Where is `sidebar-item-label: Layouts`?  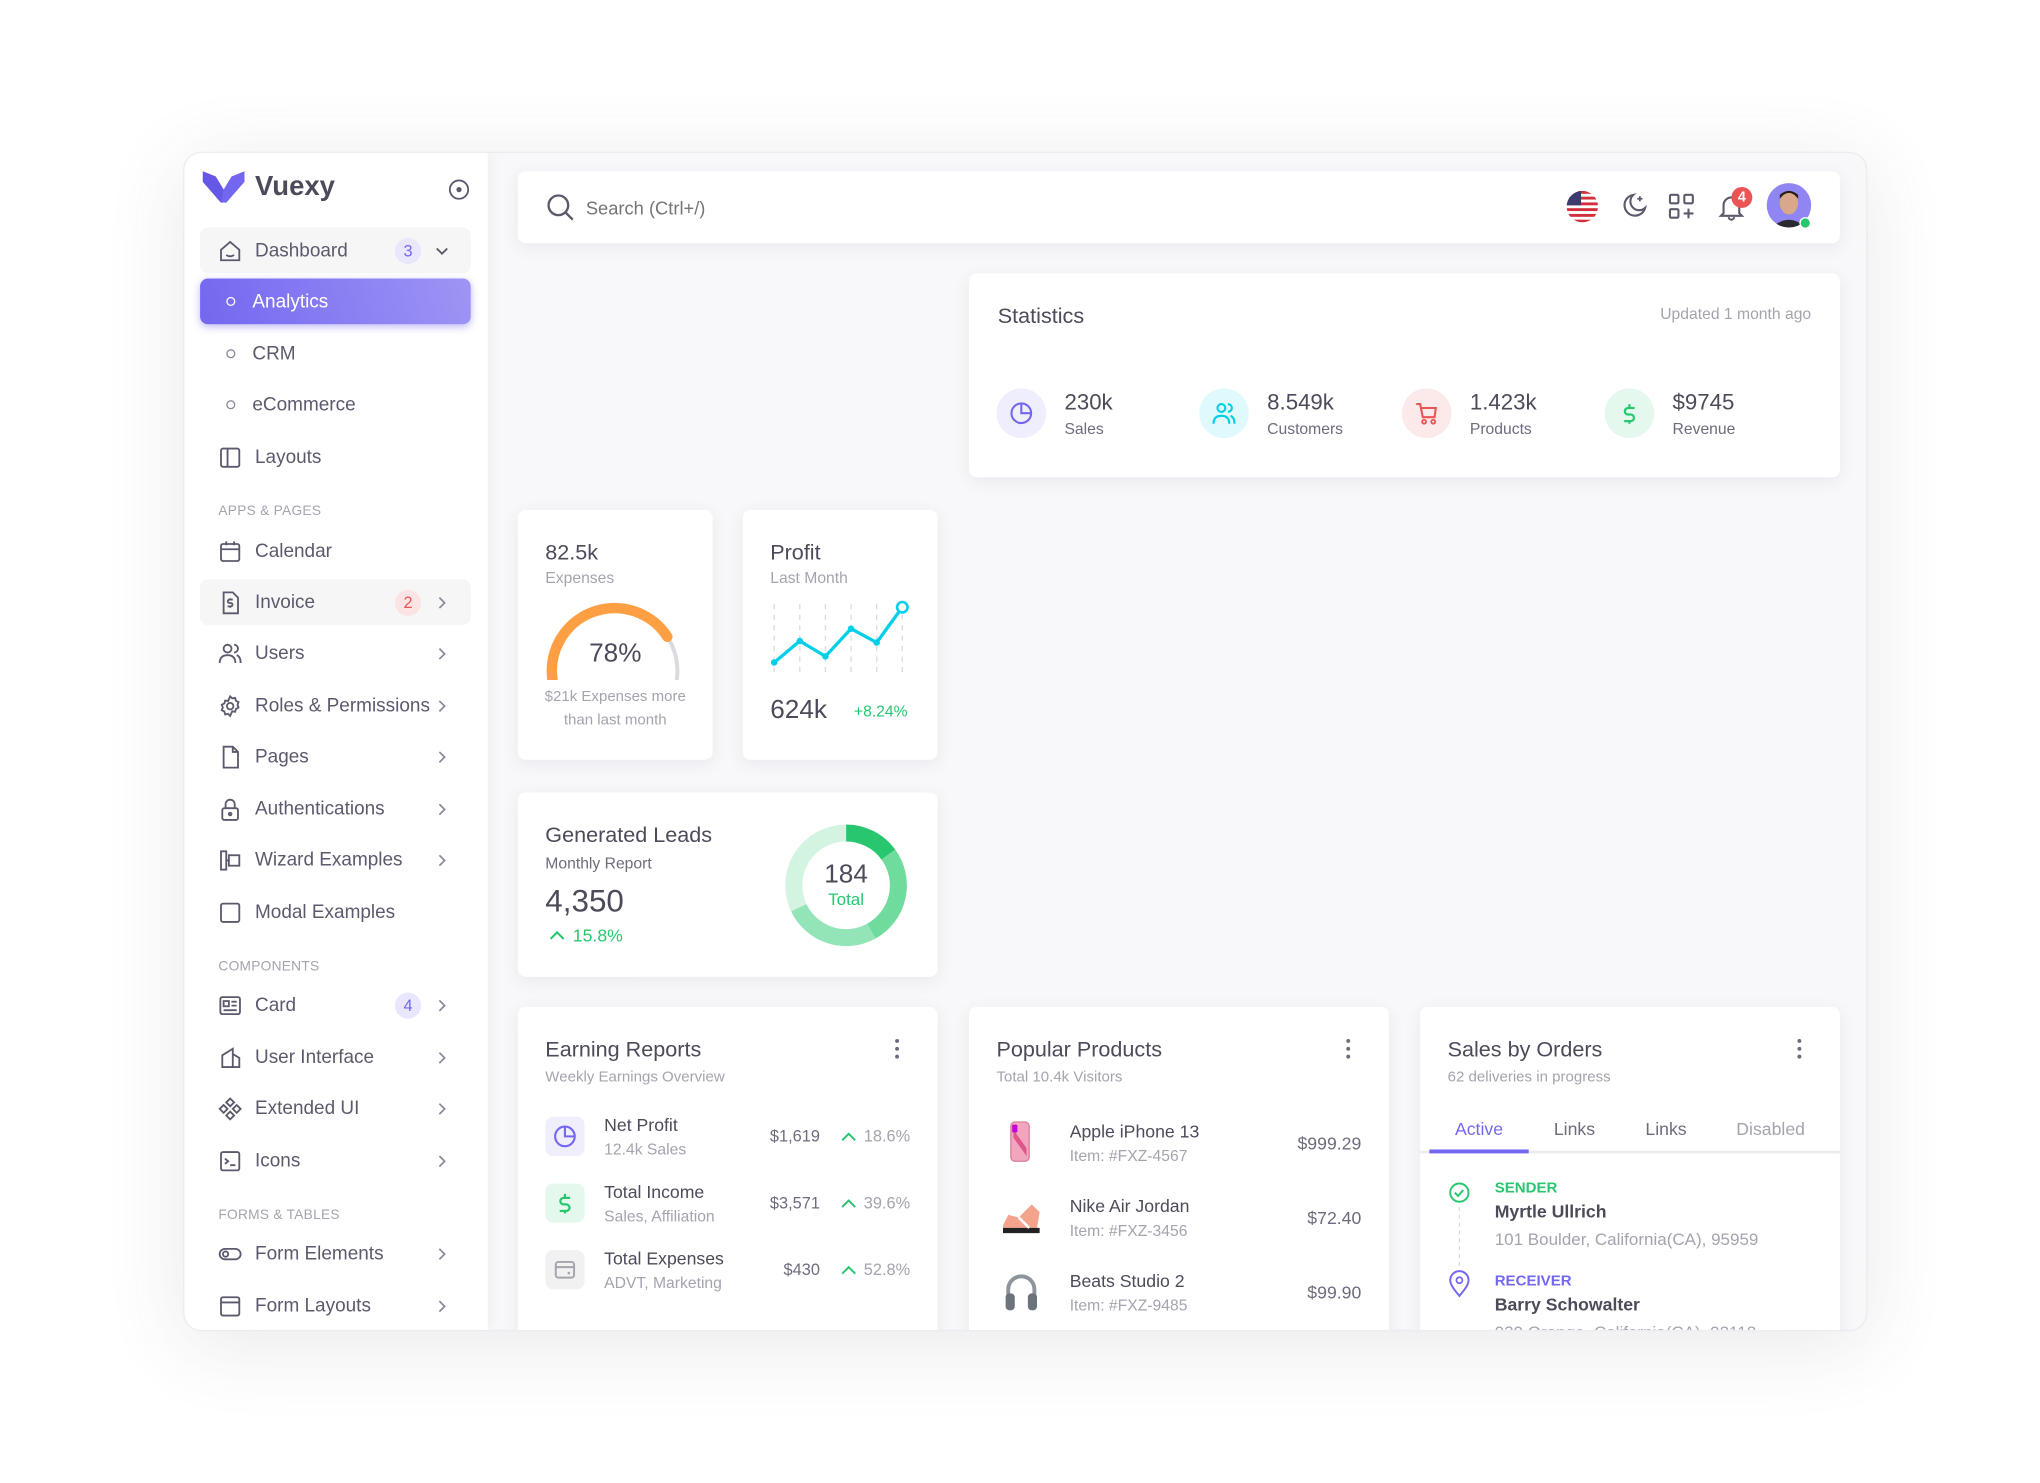 sidebar-item-label: Layouts is located at coordinates (288, 457).